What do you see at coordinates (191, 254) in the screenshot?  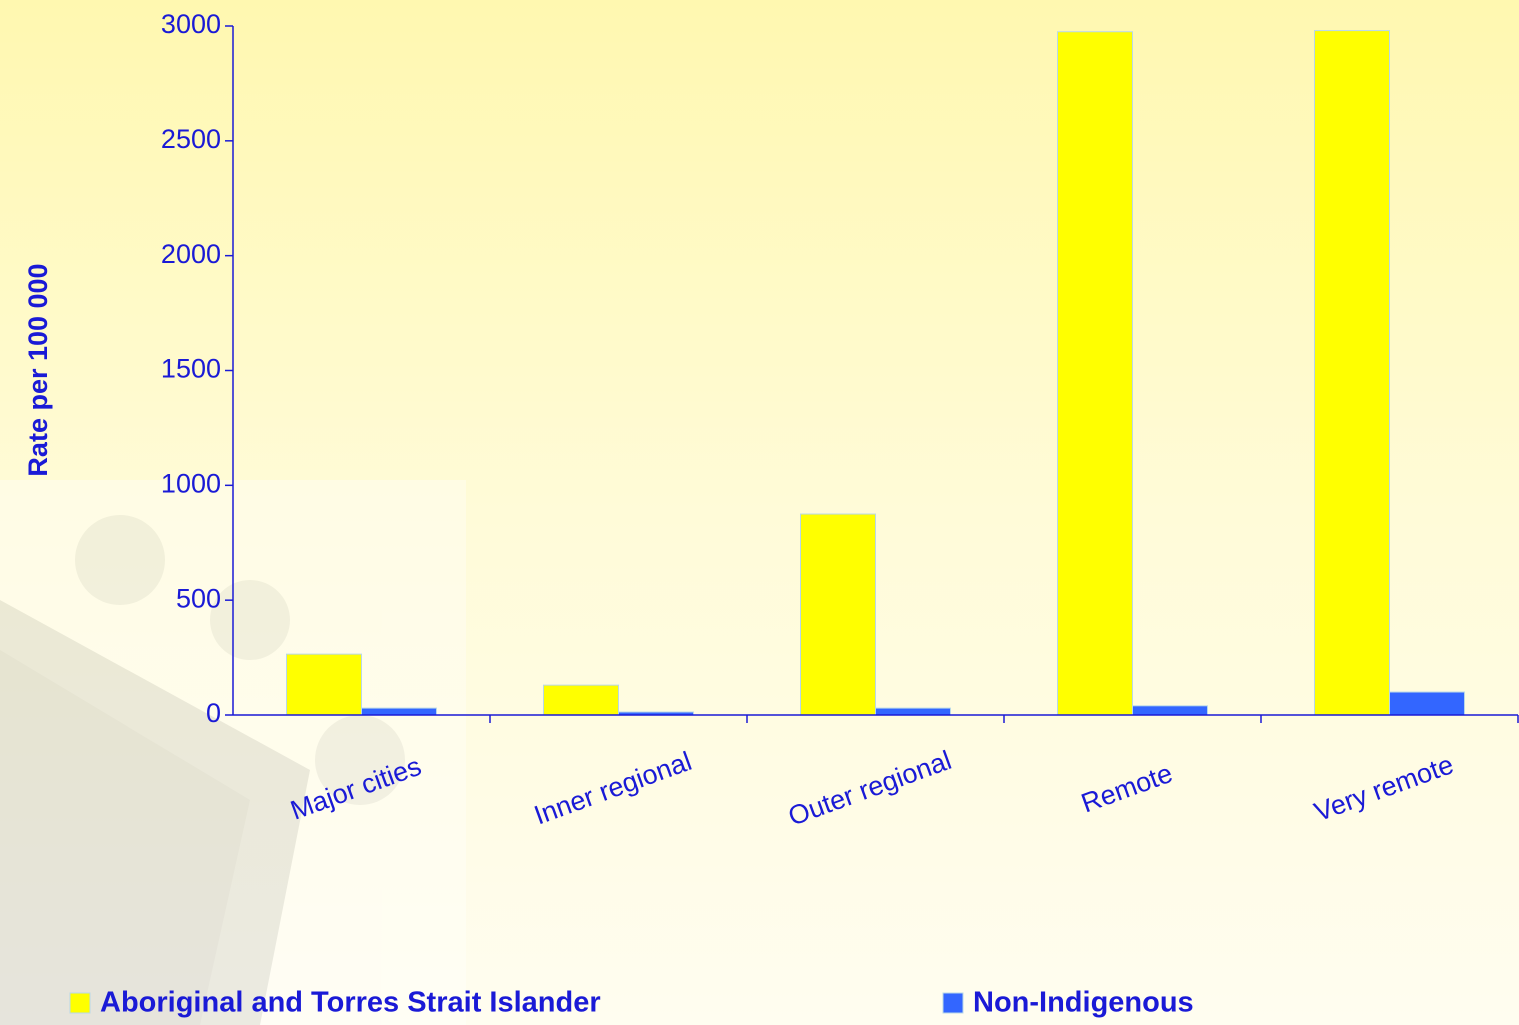 I see `y-tick-label: 2000` at bounding box center [191, 254].